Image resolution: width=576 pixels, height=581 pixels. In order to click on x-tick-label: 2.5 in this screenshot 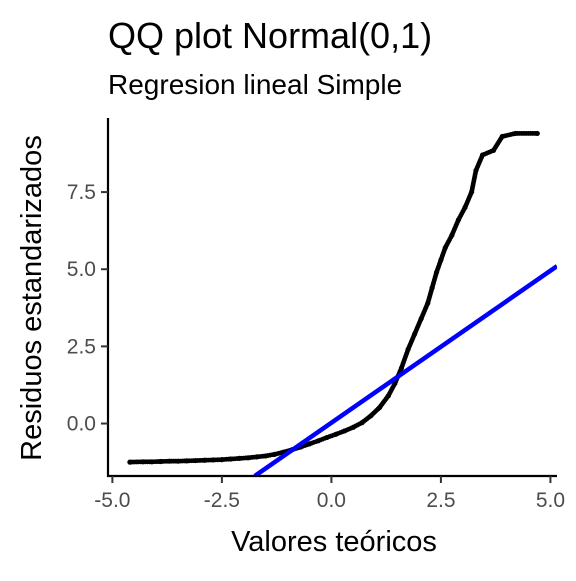, I will do `click(440, 500)`.